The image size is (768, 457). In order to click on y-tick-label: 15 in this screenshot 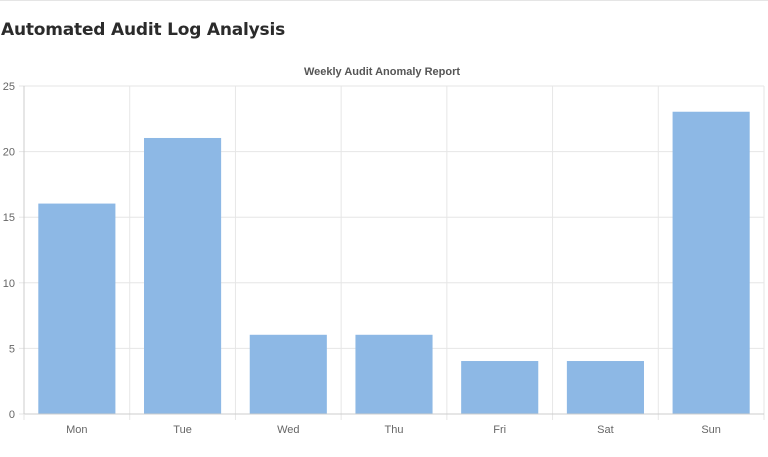, I will do `click(9, 218)`.